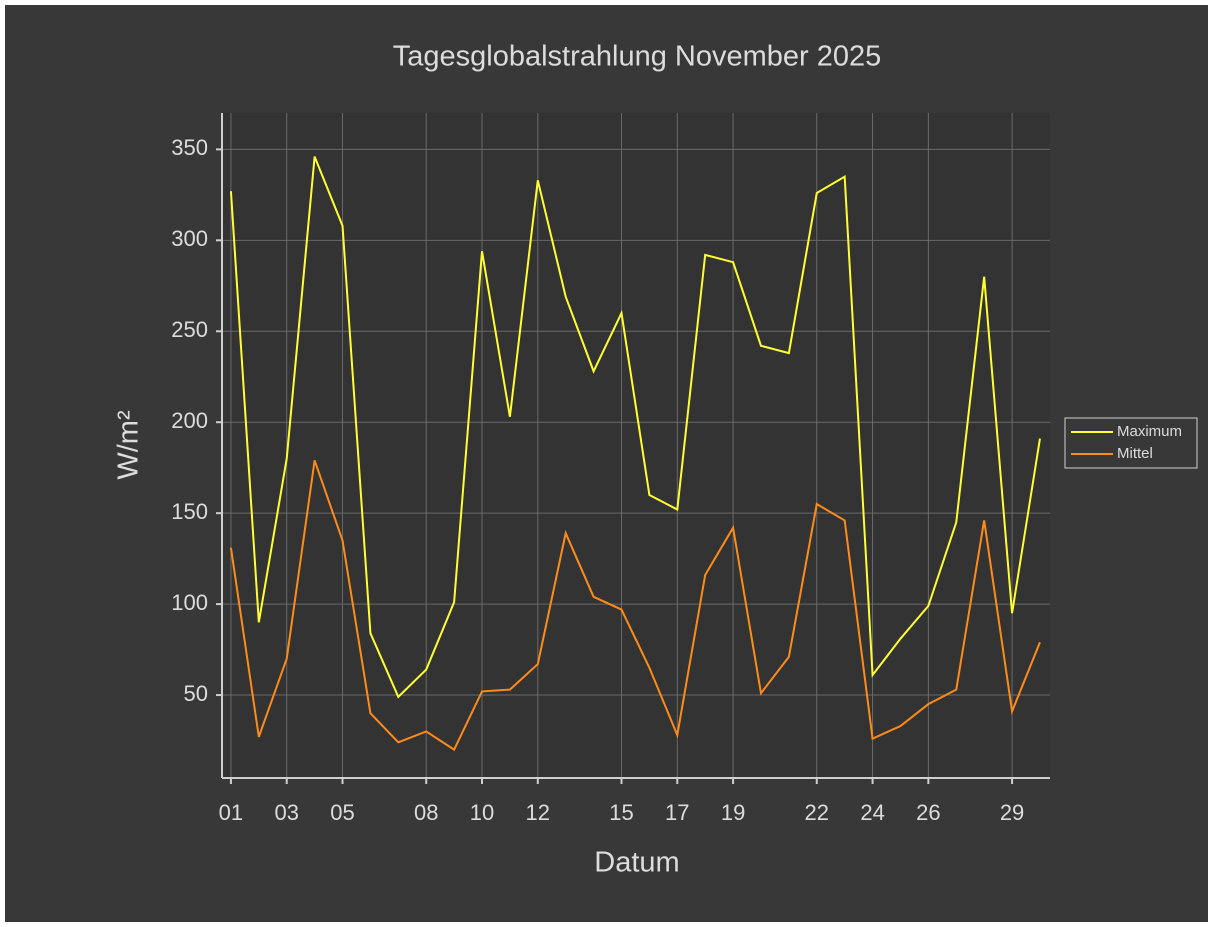 The height and width of the screenshot is (927, 1213). I want to click on legend-box, so click(1131, 443).